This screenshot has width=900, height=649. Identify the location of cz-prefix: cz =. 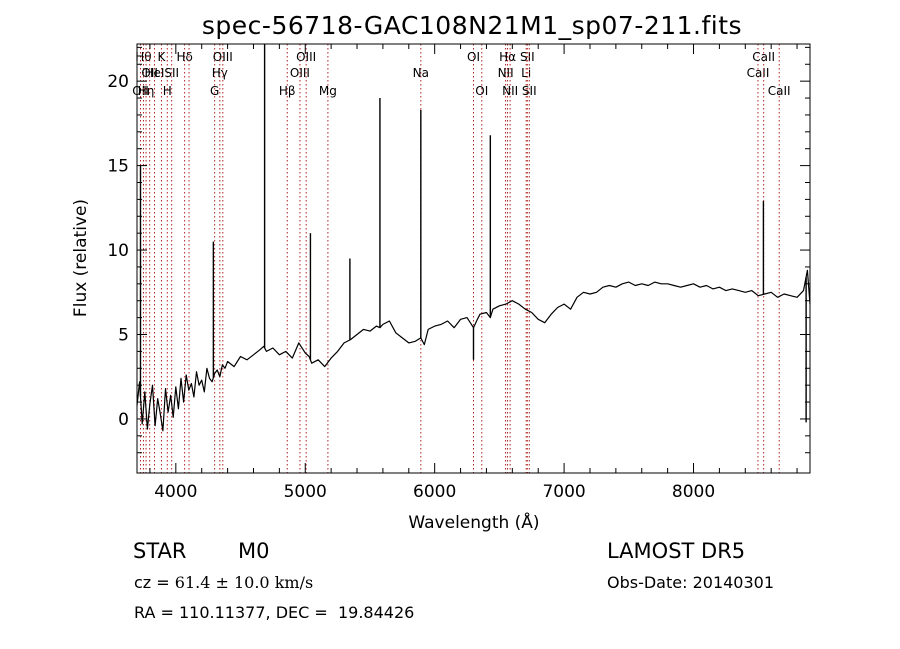
(154, 582).